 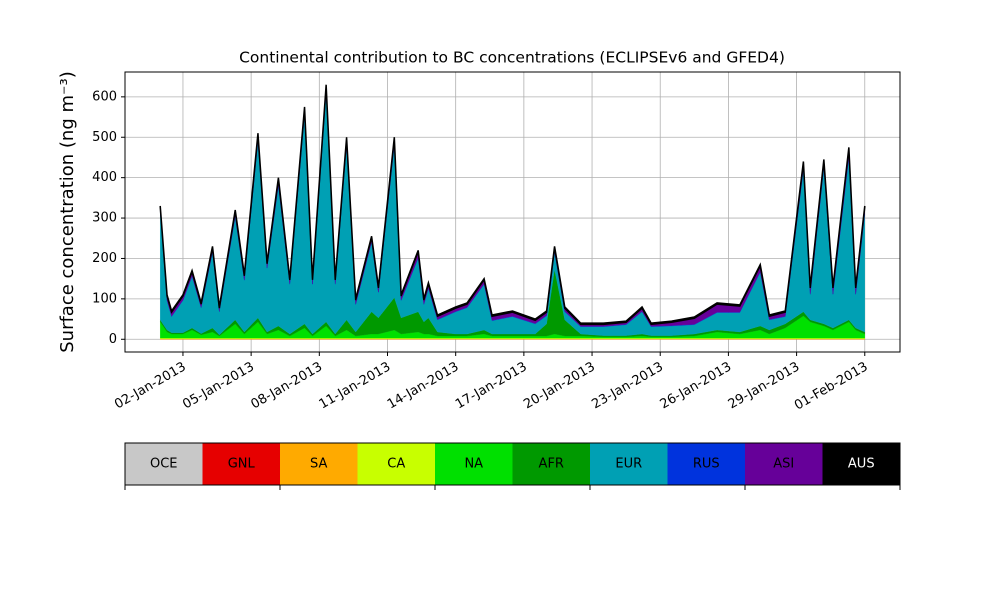 I want to click on legend-label: RUS, so click(x=706, y=464).